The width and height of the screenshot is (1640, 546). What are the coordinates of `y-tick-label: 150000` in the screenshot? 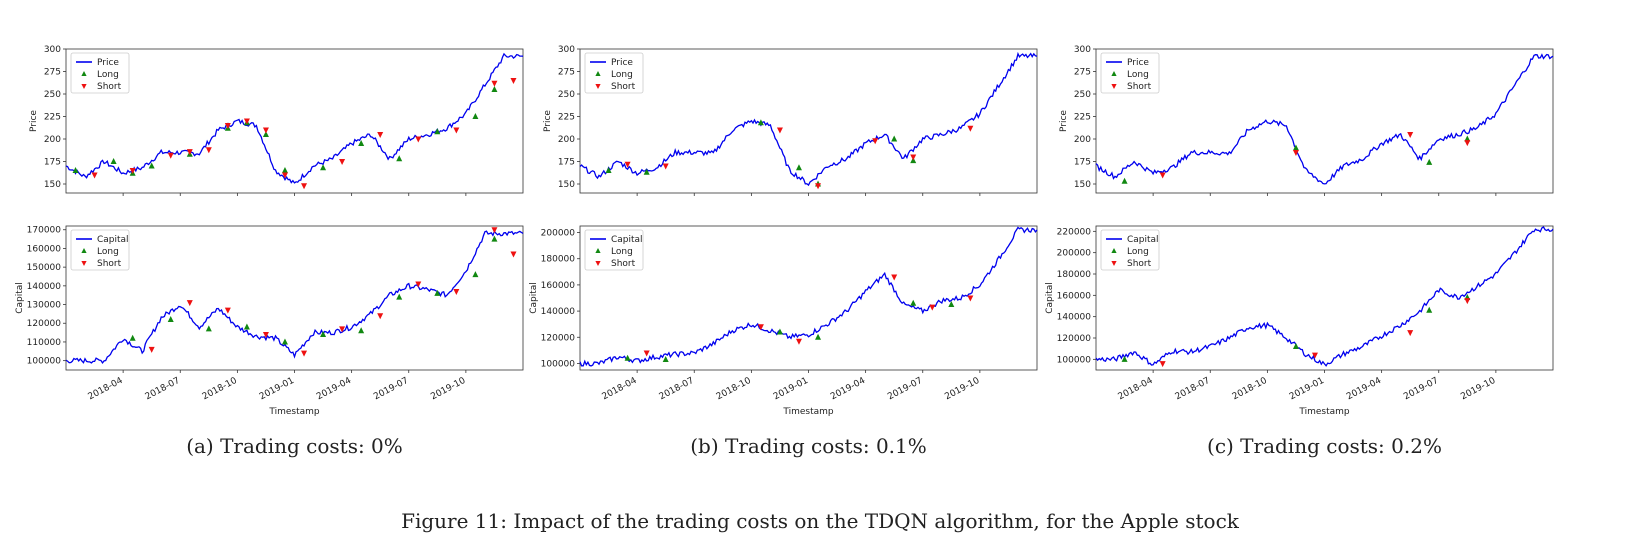 It's located at (44, 268).